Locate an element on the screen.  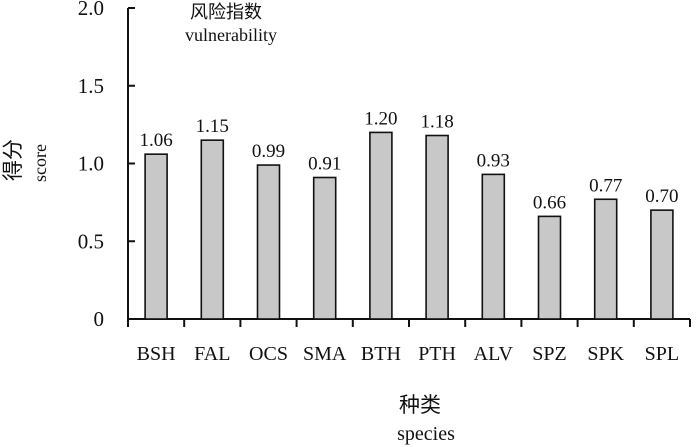
data-label-pth: 1.18 is located at coordinates (436, 122).